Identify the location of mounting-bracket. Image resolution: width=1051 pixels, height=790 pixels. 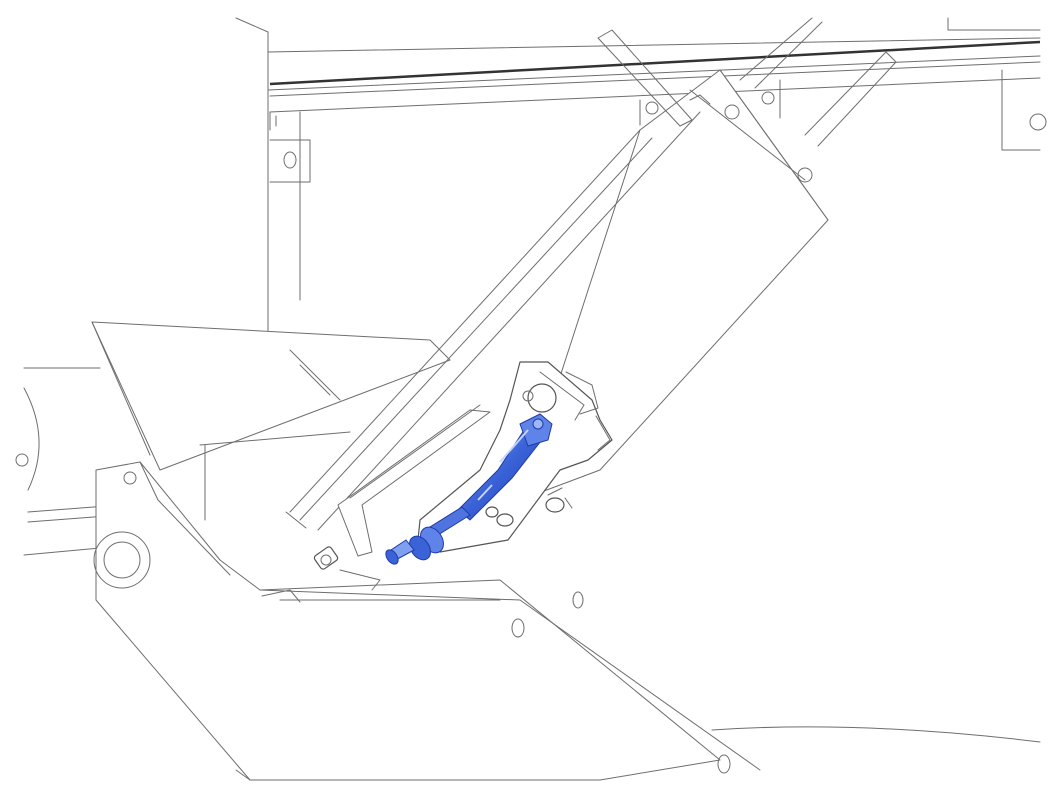
(475, 459).